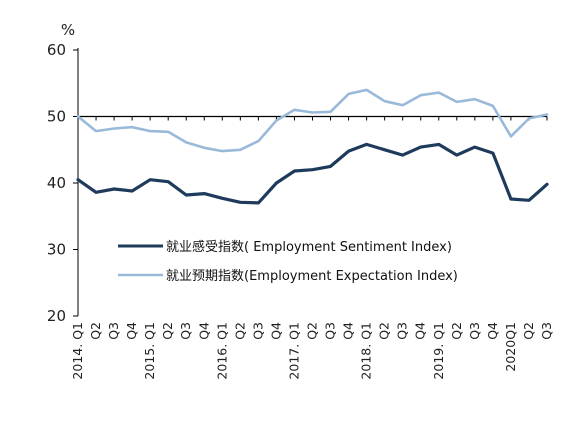  I want to click on x-tick-label: 2017. Q1, so click(293, 351).